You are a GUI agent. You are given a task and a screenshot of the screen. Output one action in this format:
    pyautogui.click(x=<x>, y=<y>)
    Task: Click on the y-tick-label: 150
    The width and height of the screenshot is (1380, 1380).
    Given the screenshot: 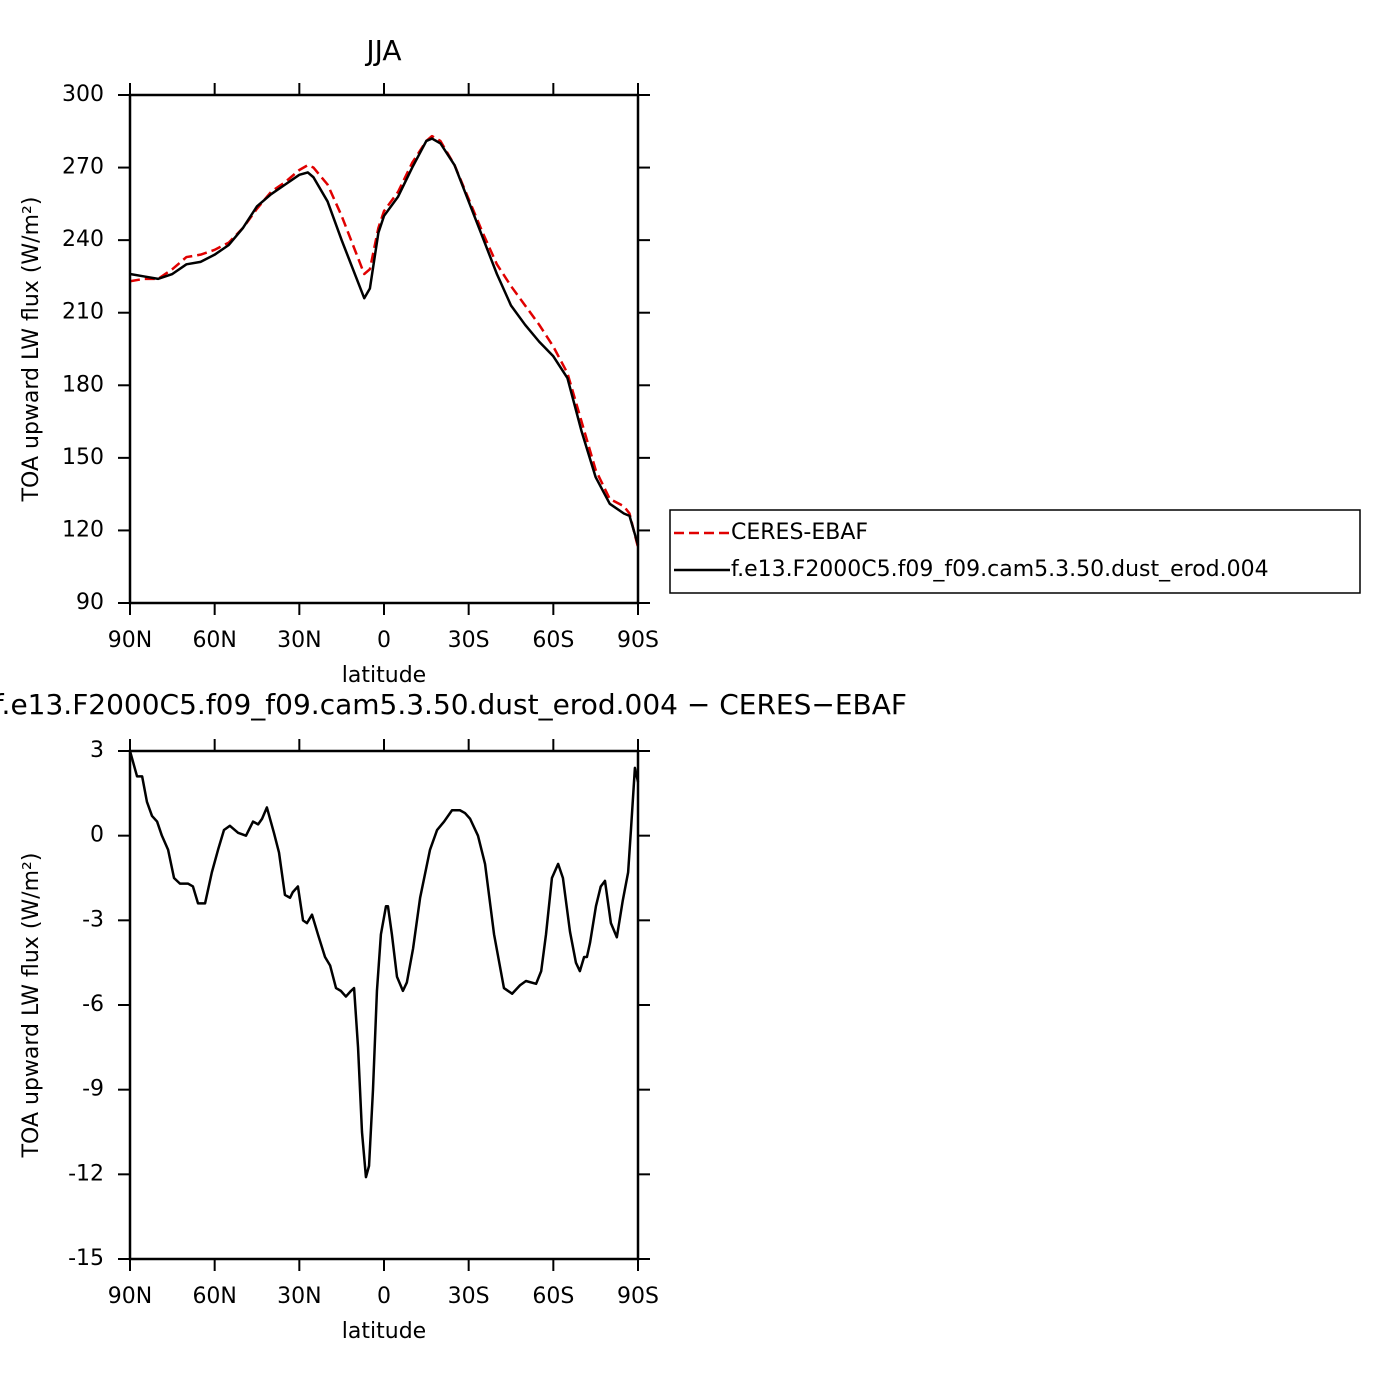 What is the action you would take?
    pyautogui.click(x=83, y=457)
    